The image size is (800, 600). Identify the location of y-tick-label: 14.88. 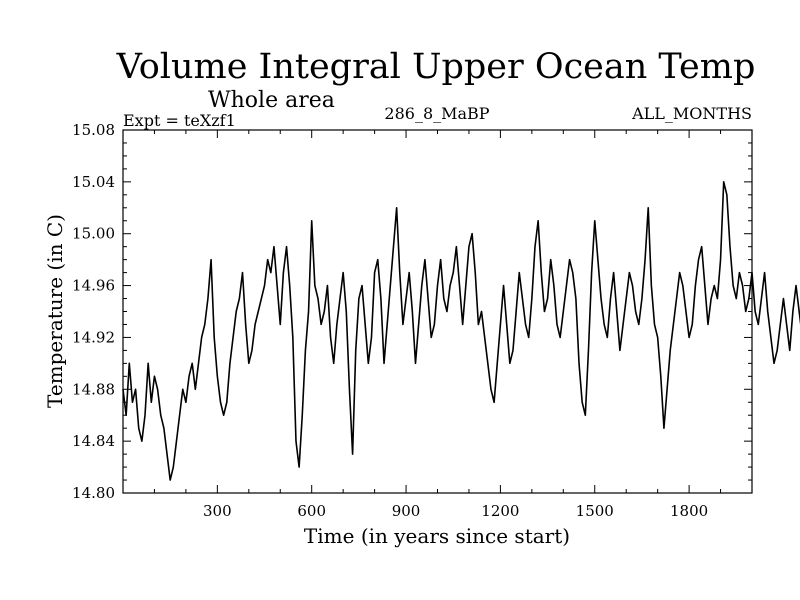
(93, 389).